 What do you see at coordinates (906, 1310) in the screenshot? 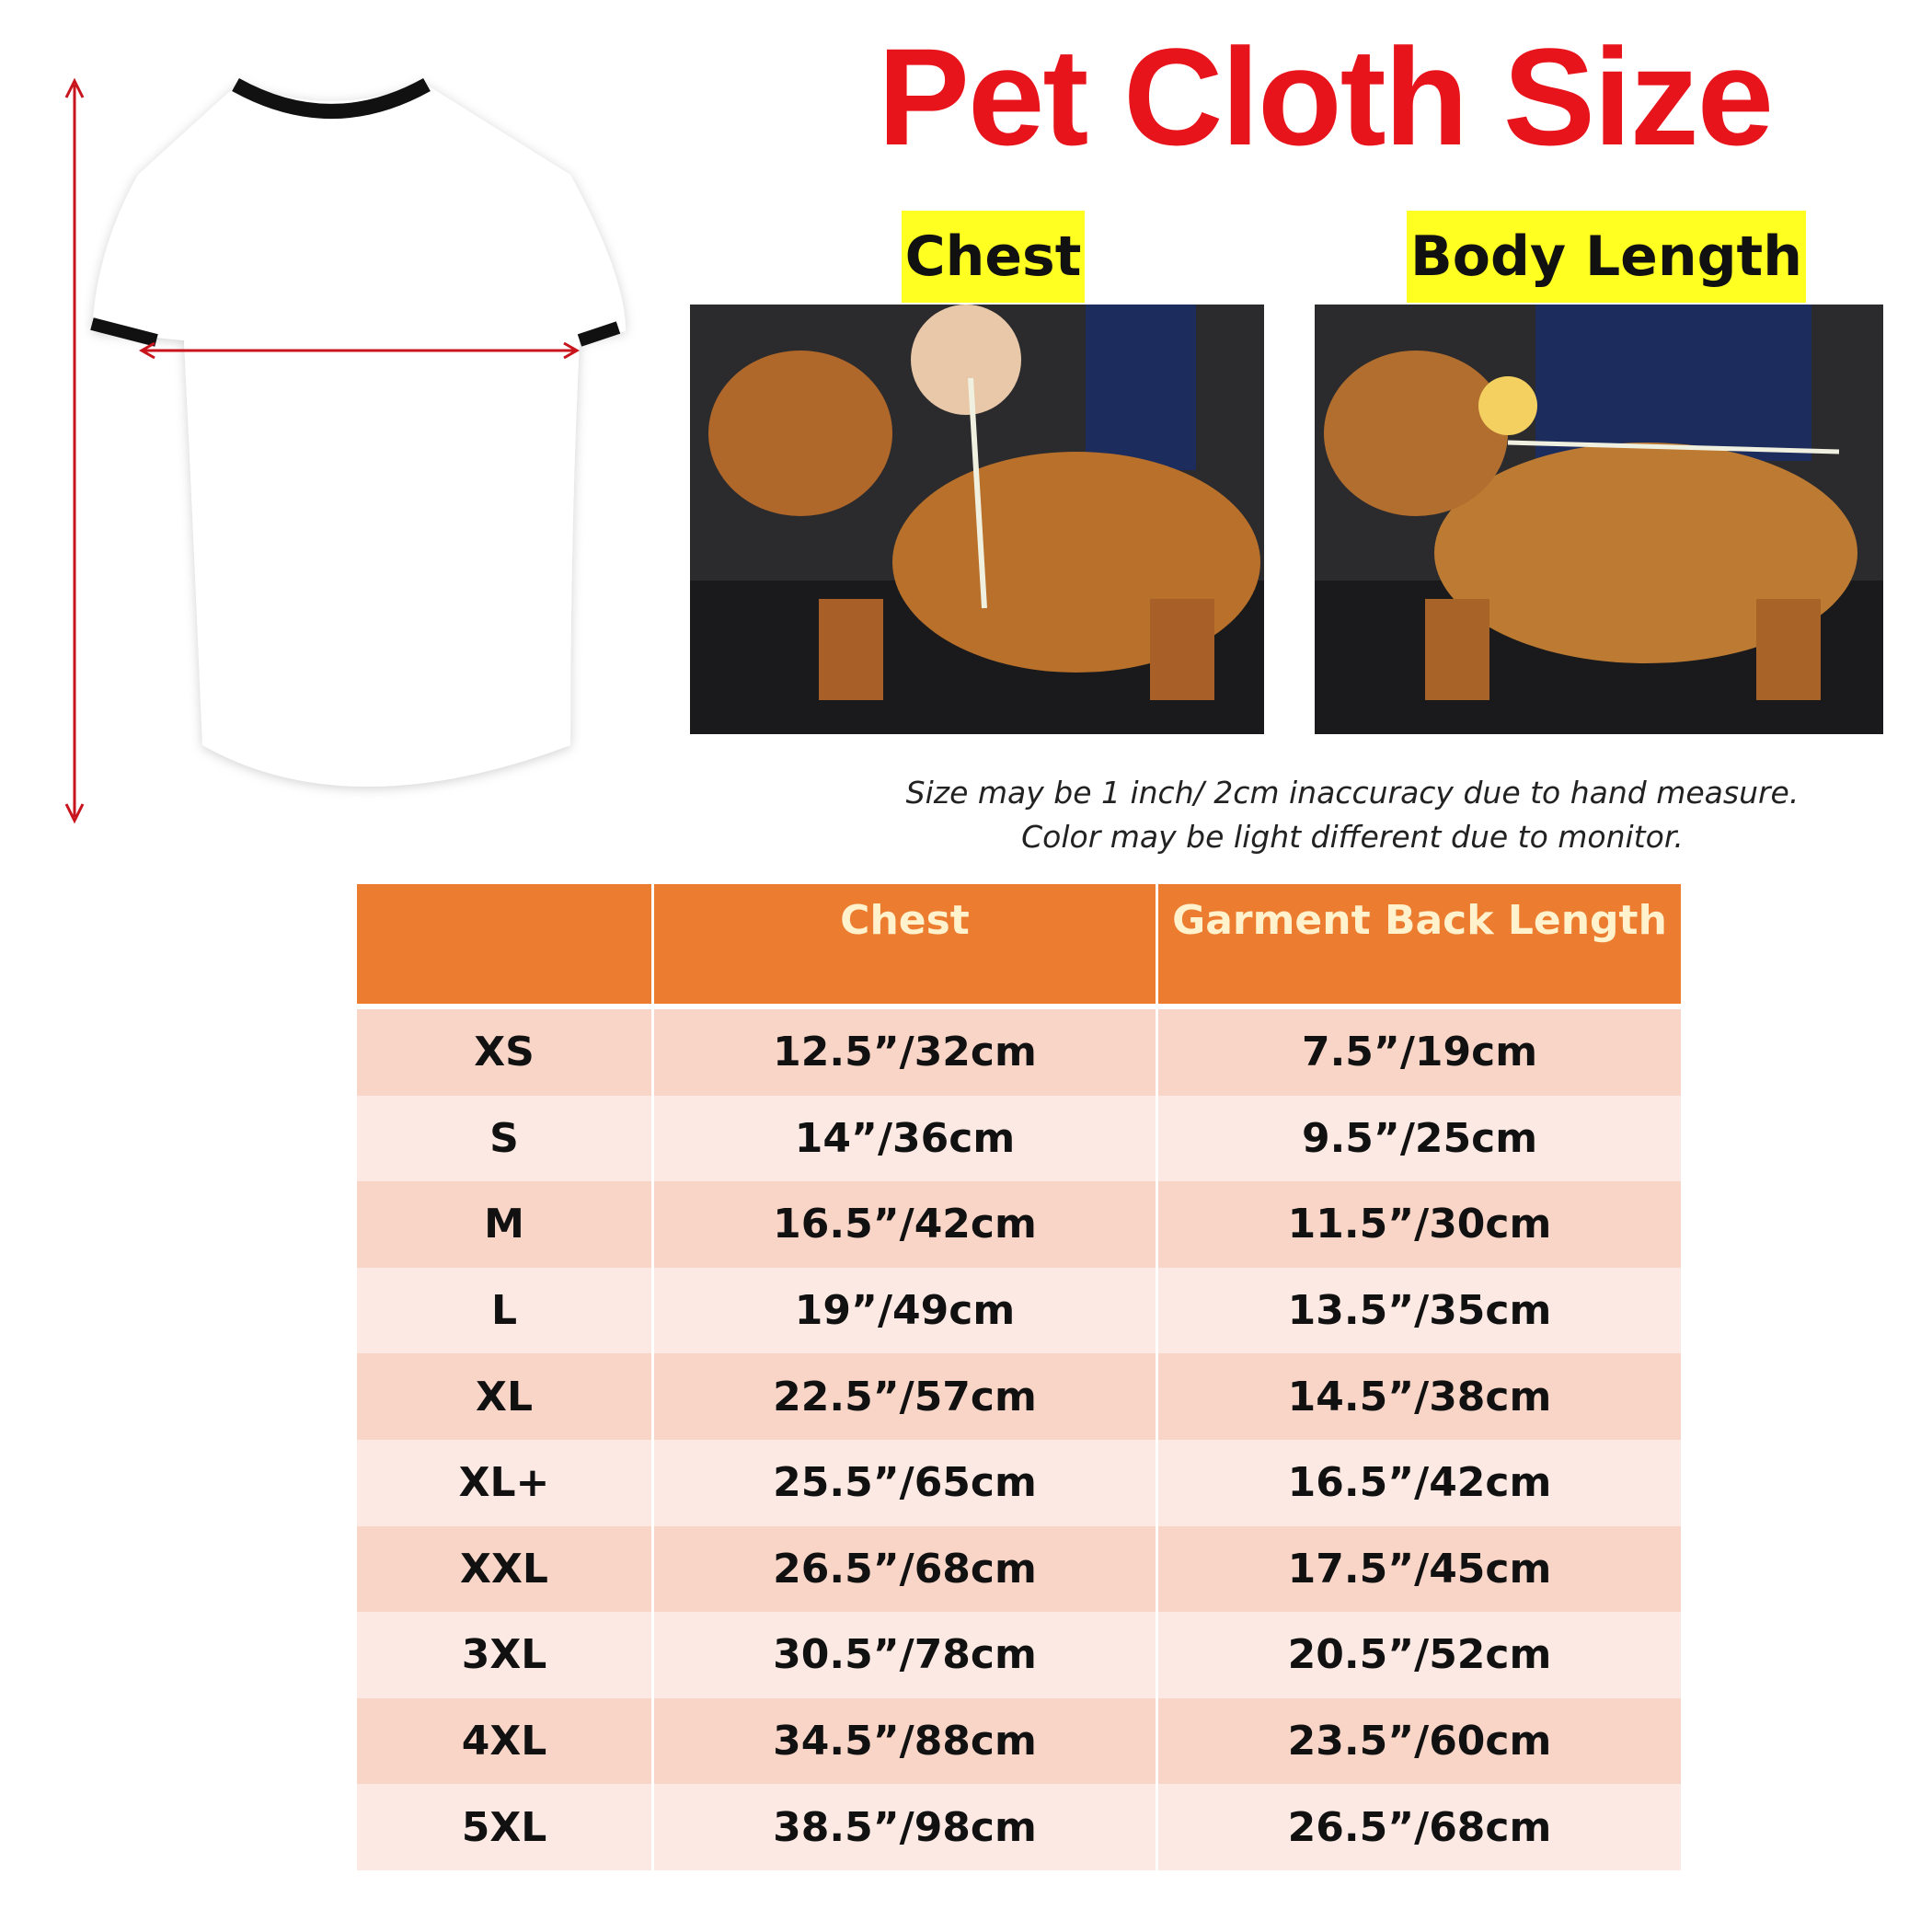
I see `cell-chest: 19”/49cm` at bounding box center [906, 1310].